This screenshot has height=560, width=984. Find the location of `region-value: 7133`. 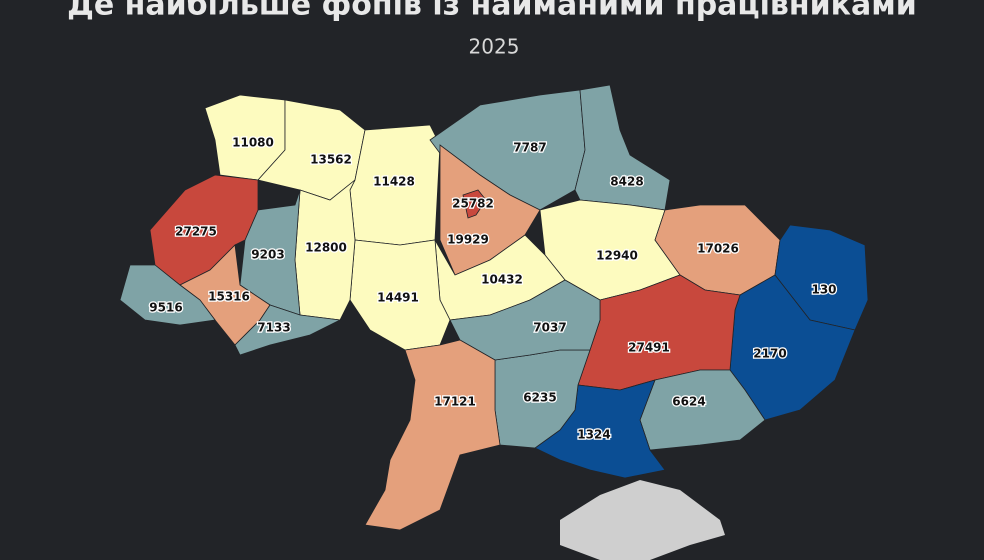

region-value: 7133 is located at coordinates (273, 328).